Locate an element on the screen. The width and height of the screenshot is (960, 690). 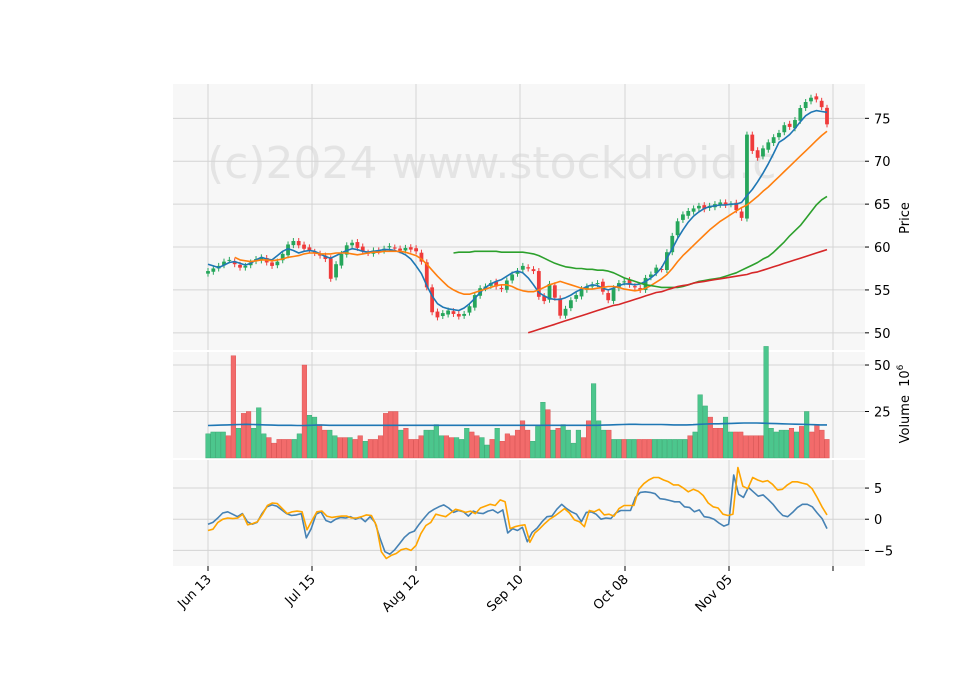
x-tick-label: Jun 13 is located at coordinates (195, 592).